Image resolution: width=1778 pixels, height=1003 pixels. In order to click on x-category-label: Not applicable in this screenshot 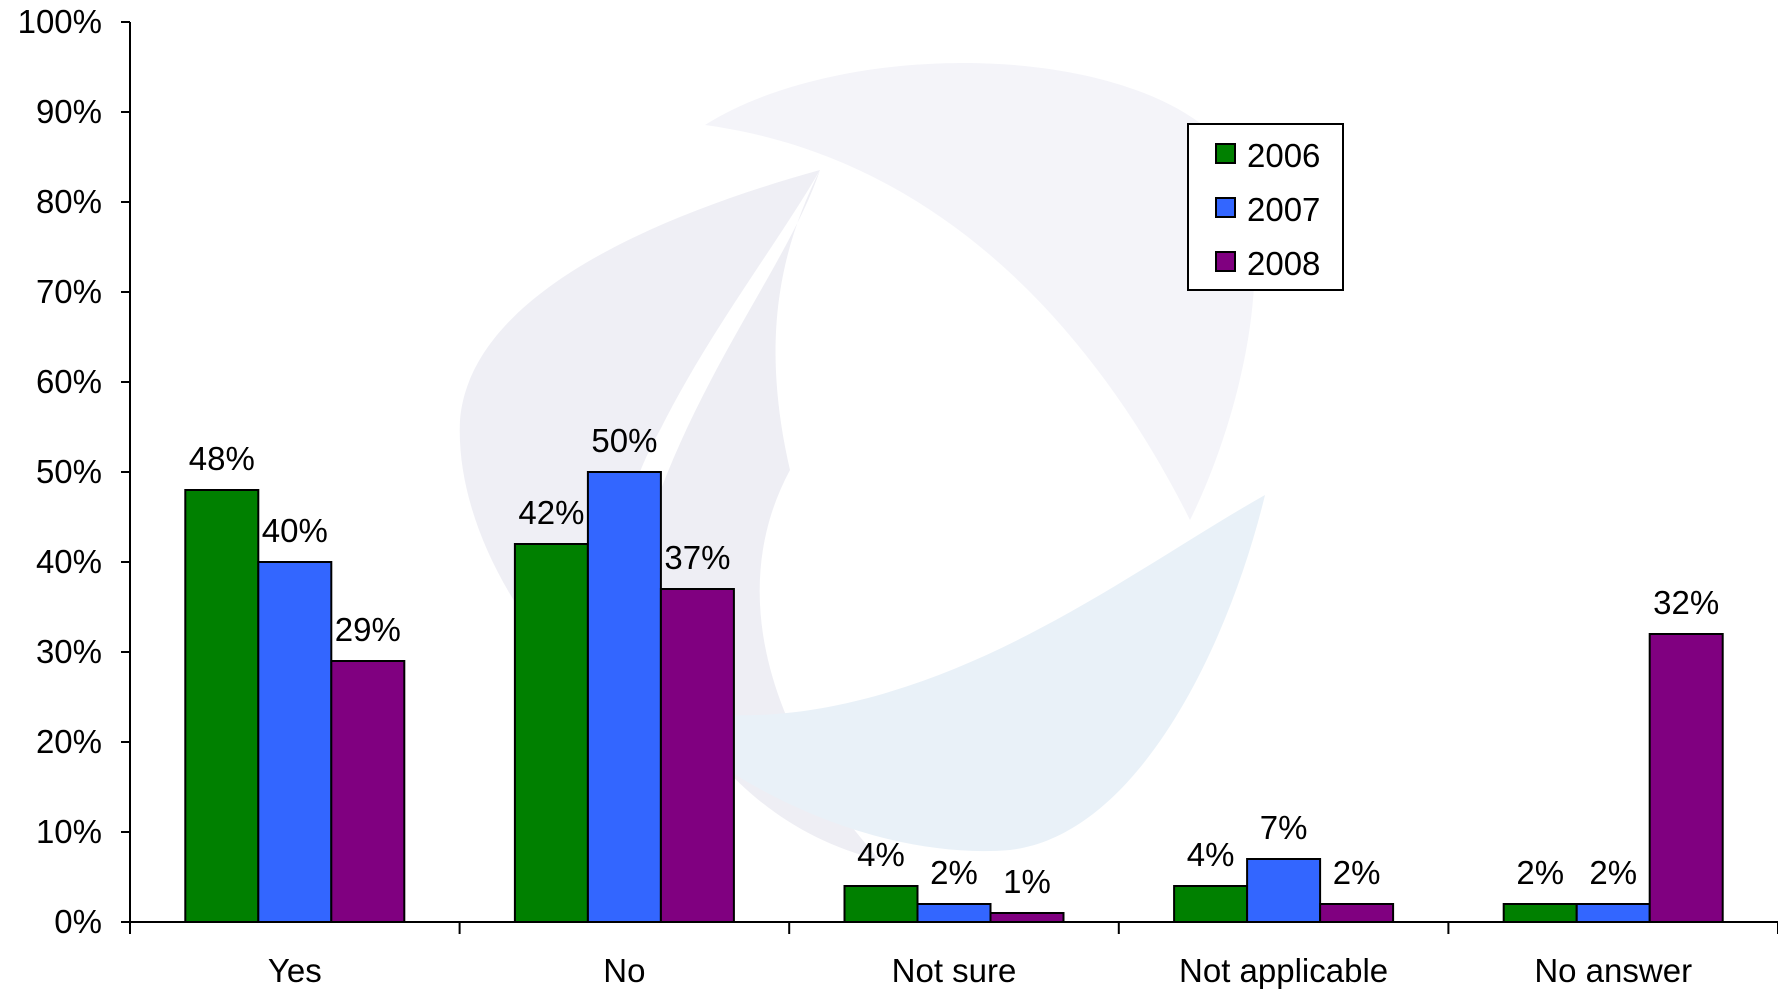, I will do `click(1283, 970)`.